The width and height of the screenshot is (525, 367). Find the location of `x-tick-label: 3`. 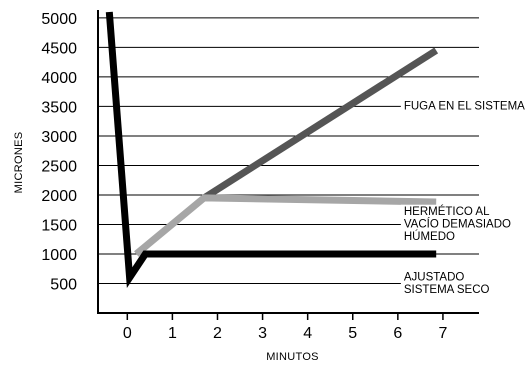

x-tick-label: 3 is located at coordinates (262, 333).